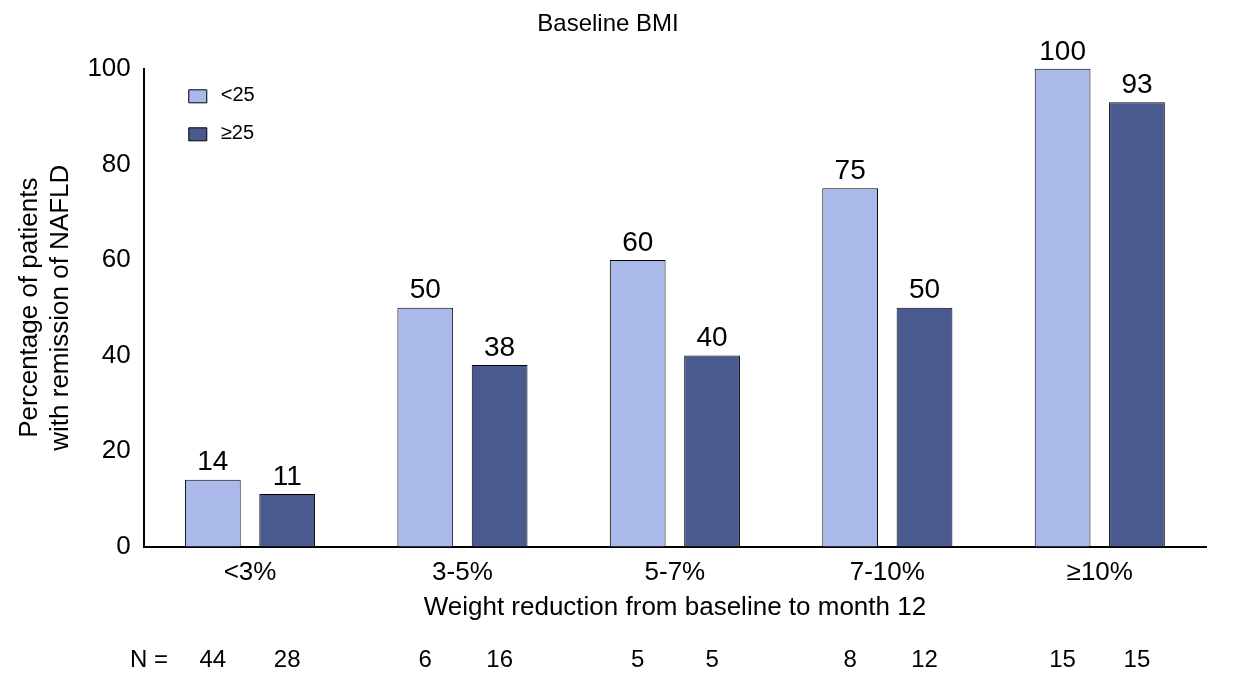 The image size is (1236, 682). Describe the element at coordinates (116, 162) in the screenshot. I see `y-tick-label: 80` at that location.